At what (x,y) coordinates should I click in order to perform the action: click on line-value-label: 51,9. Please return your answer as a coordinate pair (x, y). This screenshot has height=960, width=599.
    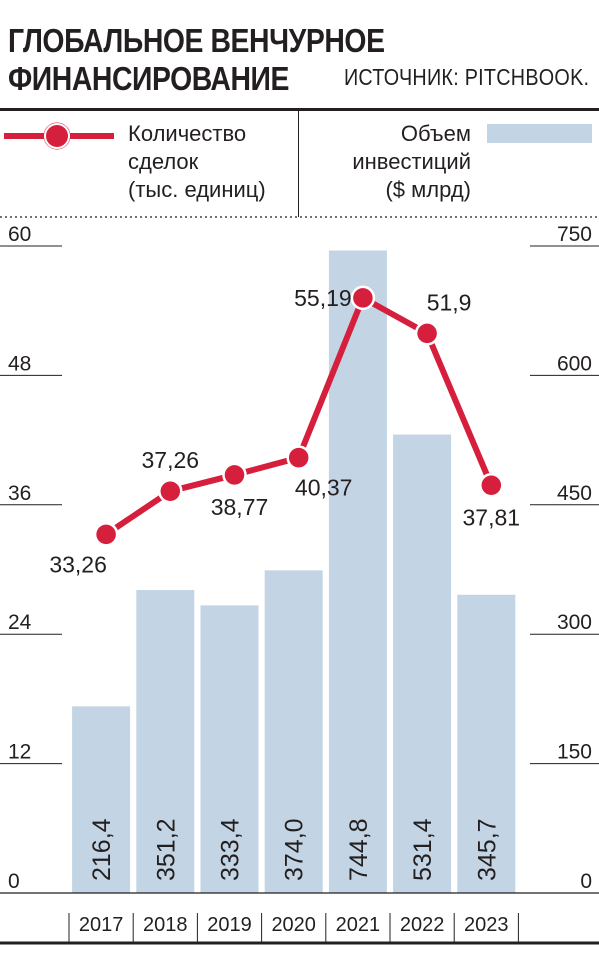
    Looking at the image, I should click on (449, 302).